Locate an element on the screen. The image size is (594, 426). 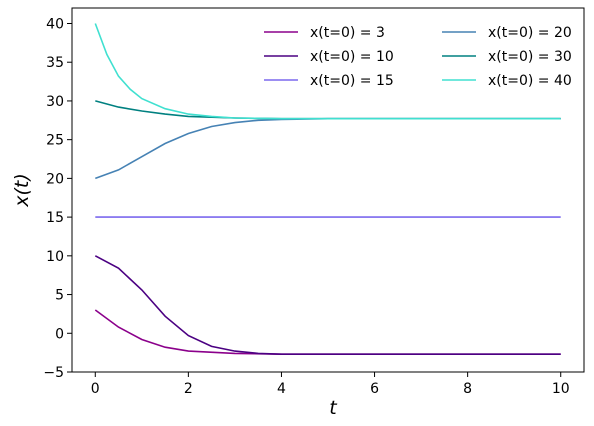
y-tick-label: 35 is located at coordinates (55, 63).